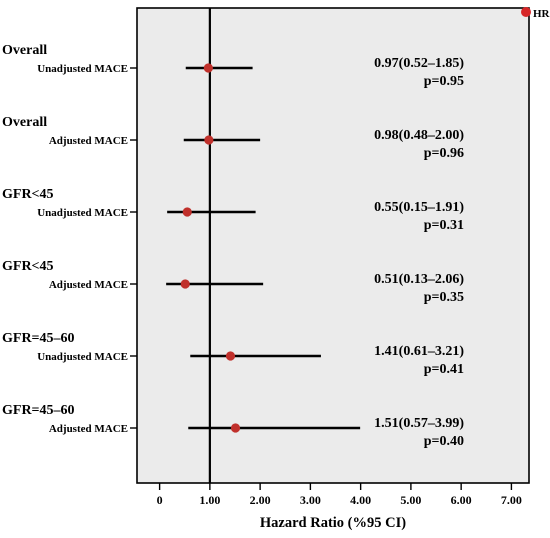  Describe the element at coordinates (310, 500) in the screenshot. I see `x-tick-label: 3.00` at that location.